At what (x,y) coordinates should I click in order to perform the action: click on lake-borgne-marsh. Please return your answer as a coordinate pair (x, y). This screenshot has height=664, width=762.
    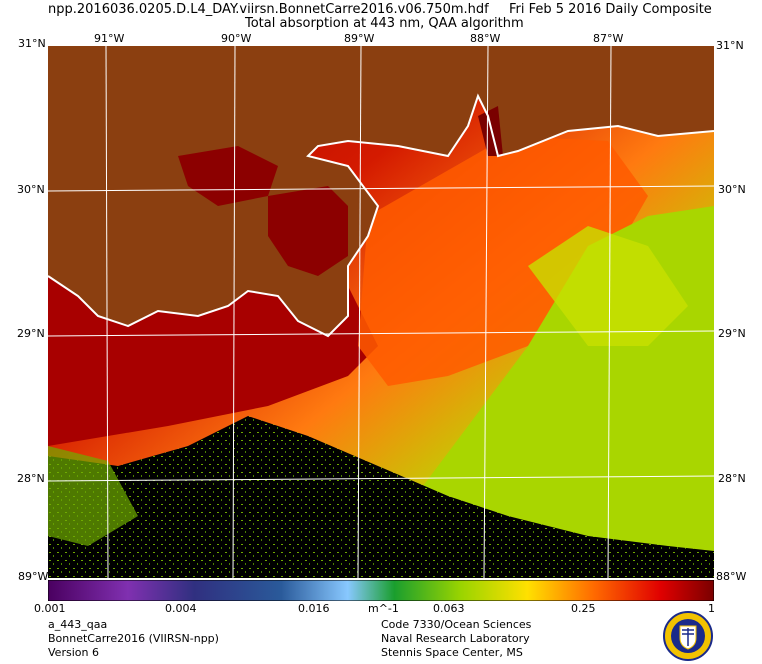
    Looking at the image, I should click on (308, 231).